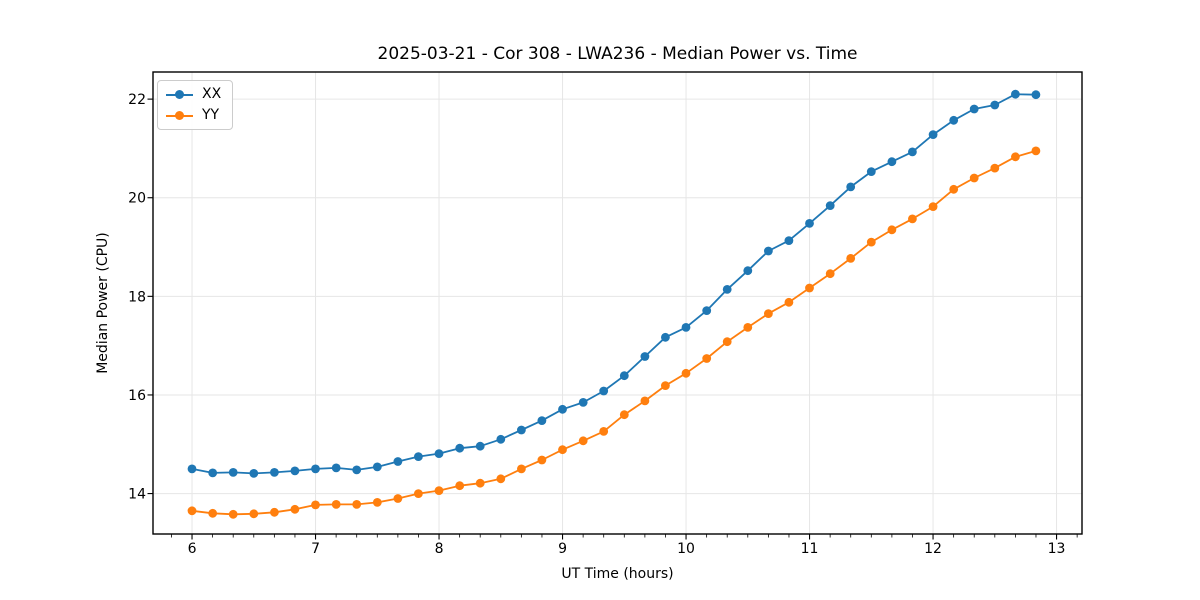 Image resolution: width=1200 pixels, height=600 pixels. I want to click on y-tick-label-22: 22, so click(137, 100).